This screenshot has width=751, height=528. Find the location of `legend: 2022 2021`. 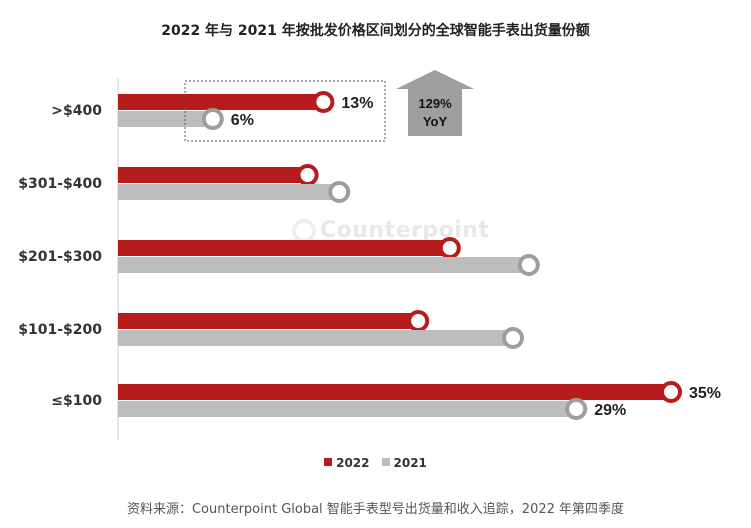

legend: 2022 2021 is located at coordinates (375, 463).